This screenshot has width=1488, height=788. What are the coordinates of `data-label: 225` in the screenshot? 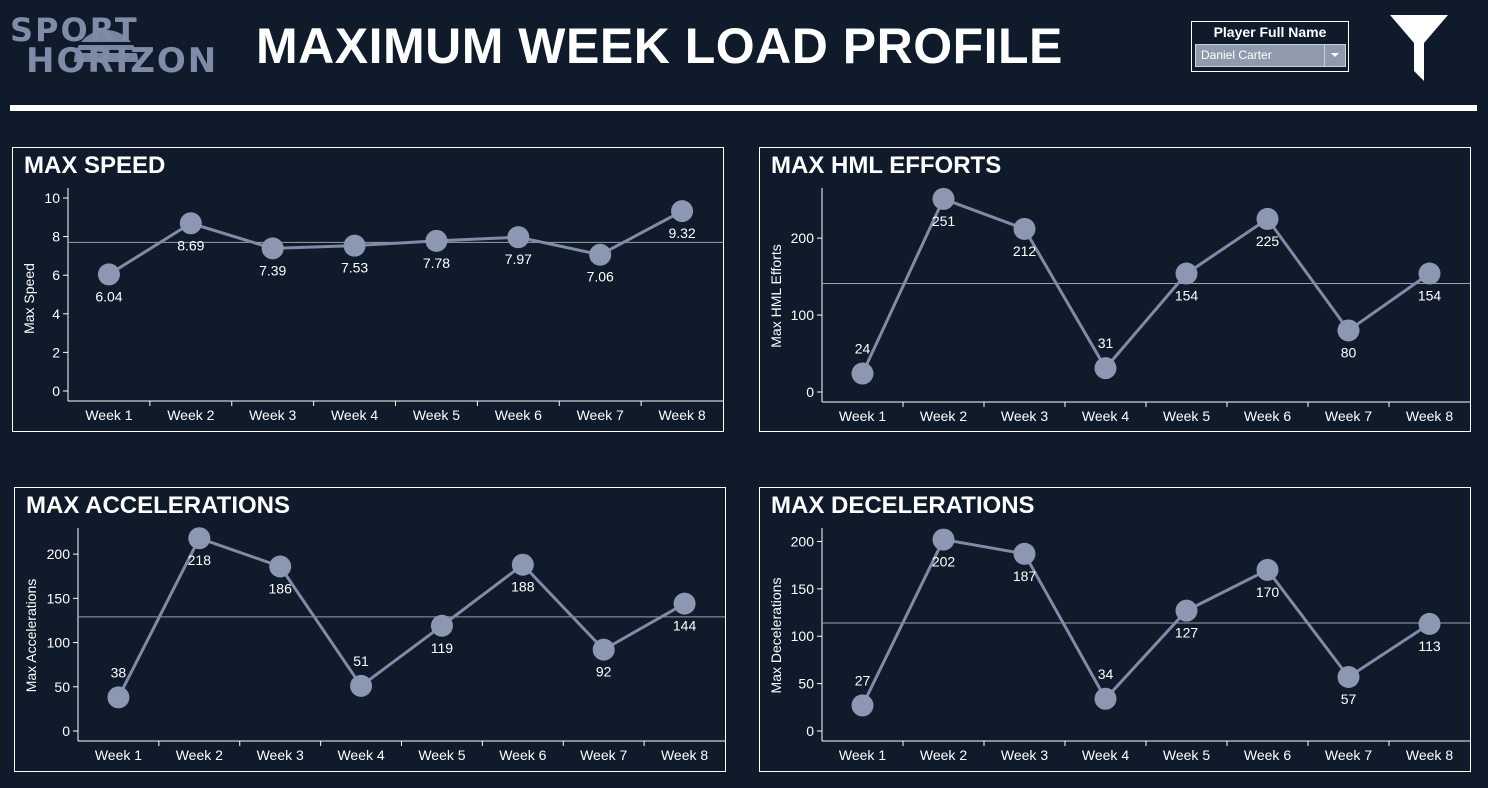 It's located at (1268, 241).